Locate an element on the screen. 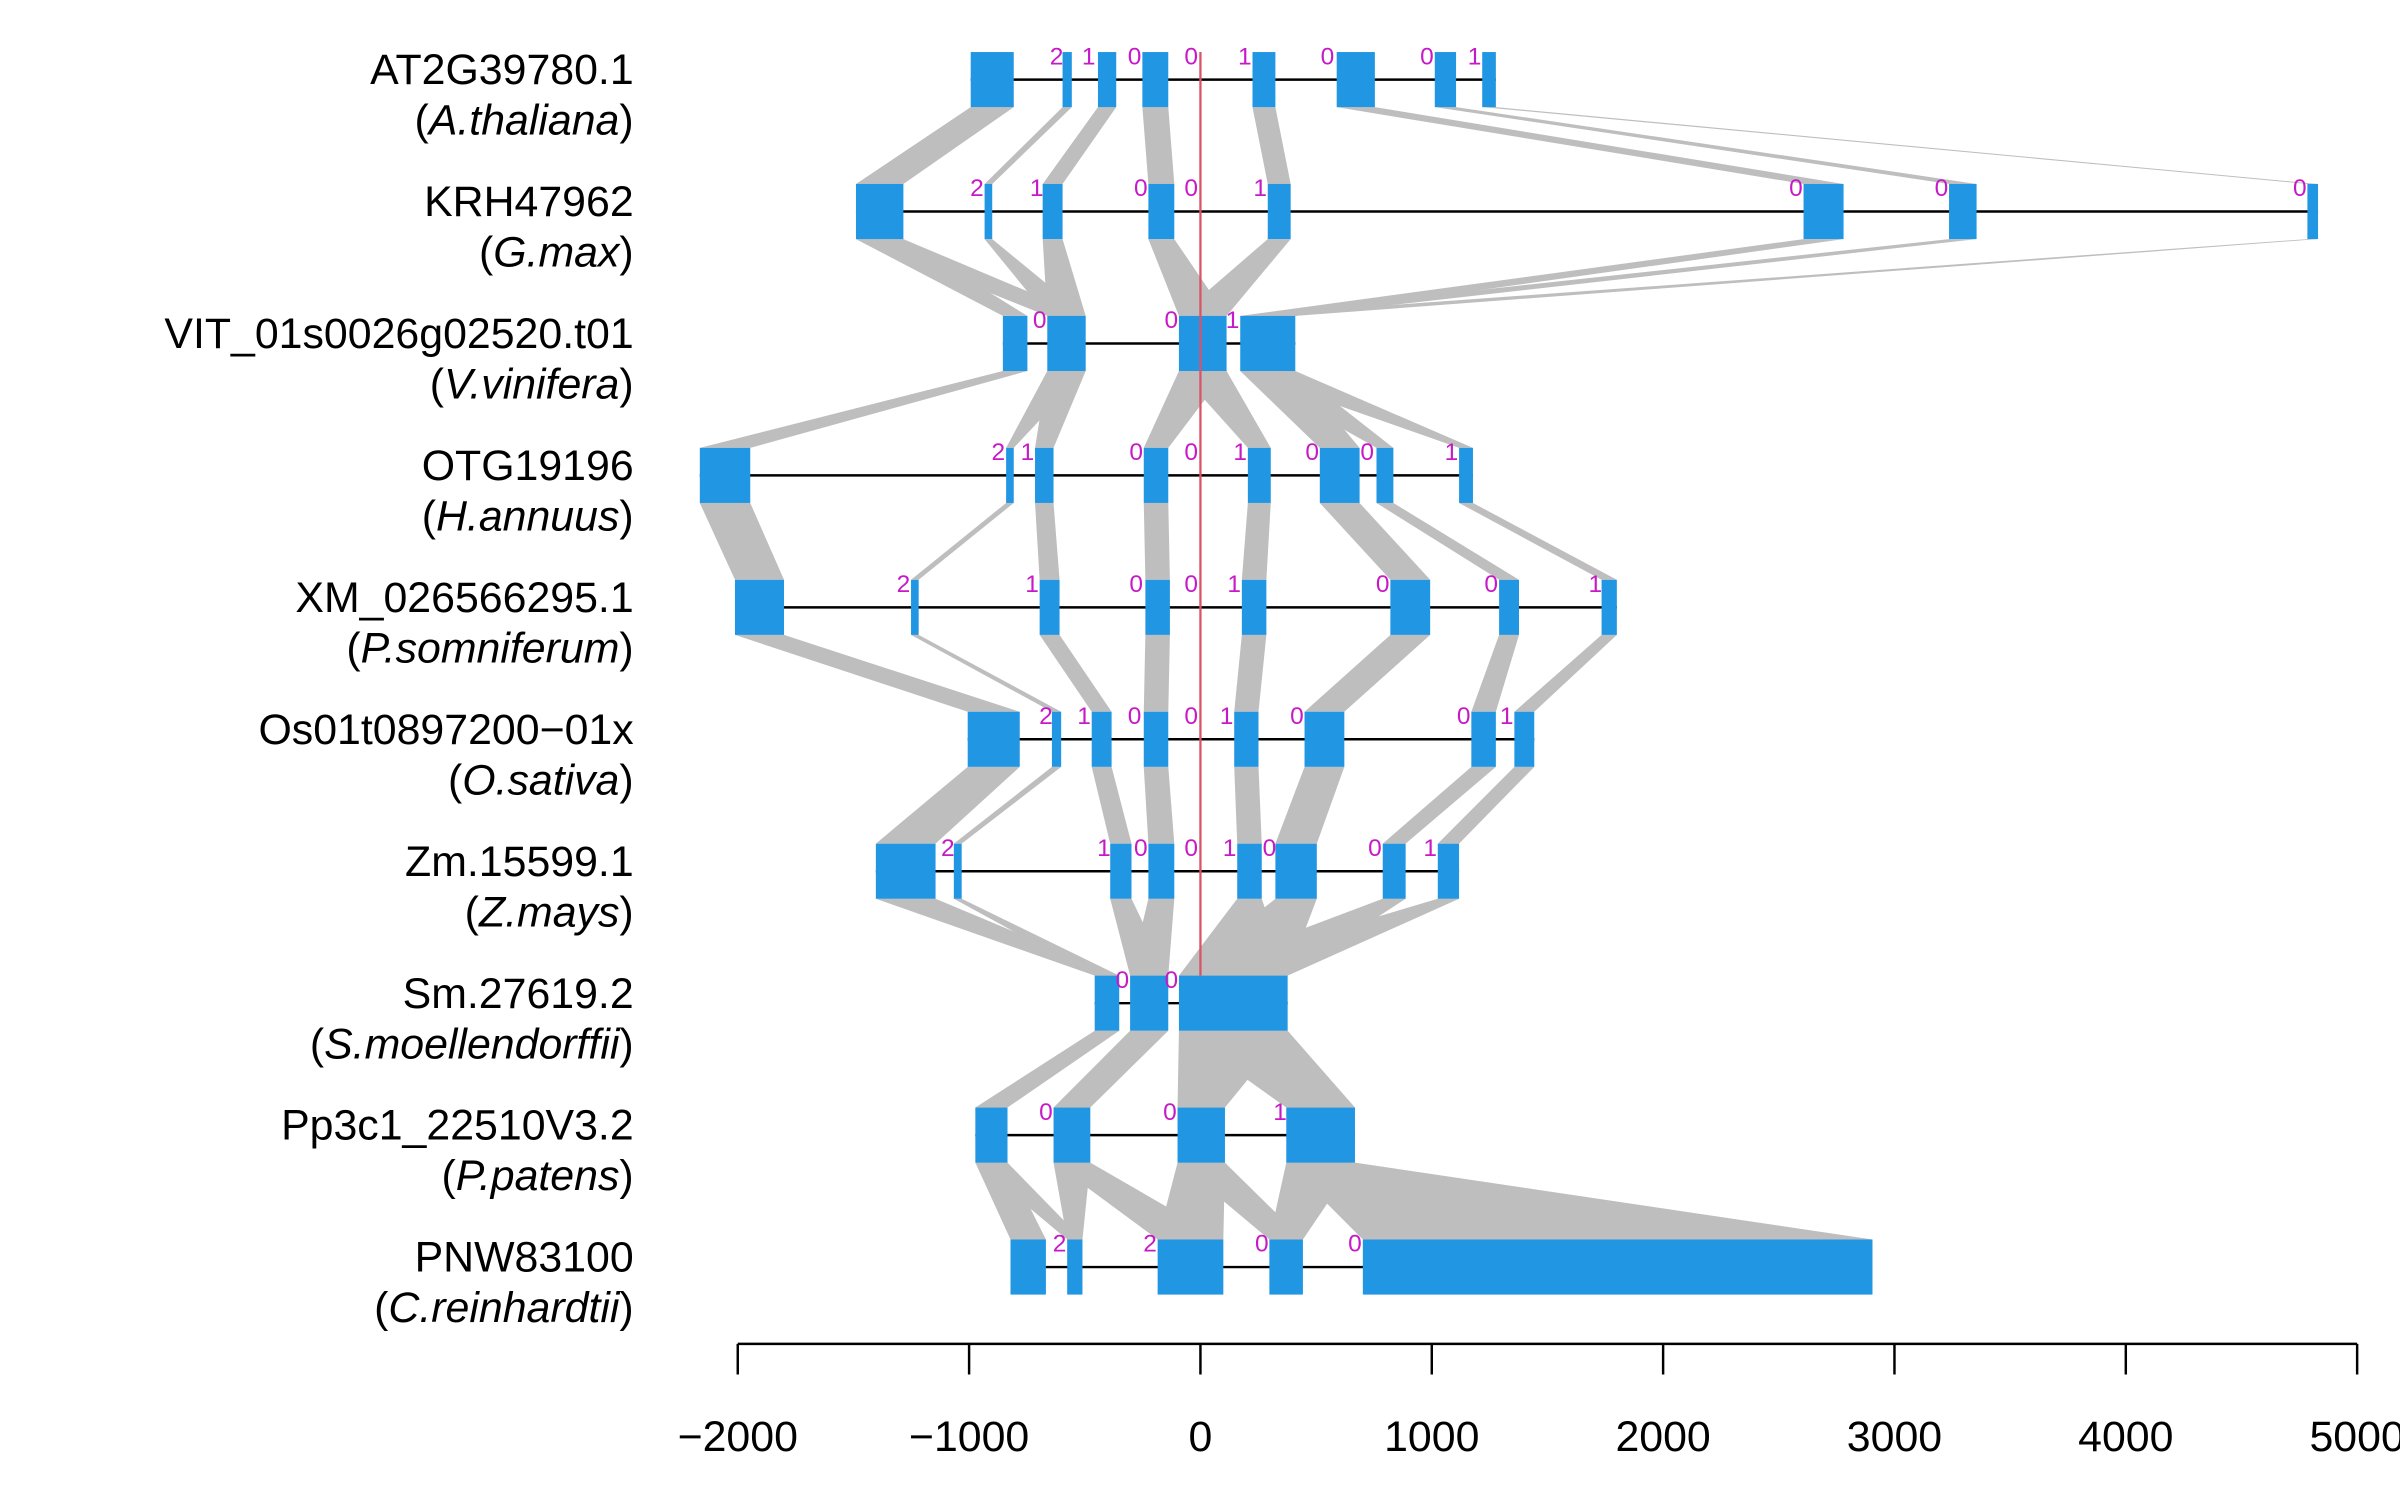  species-label: (G.max) is located at coordinates (556, 253).